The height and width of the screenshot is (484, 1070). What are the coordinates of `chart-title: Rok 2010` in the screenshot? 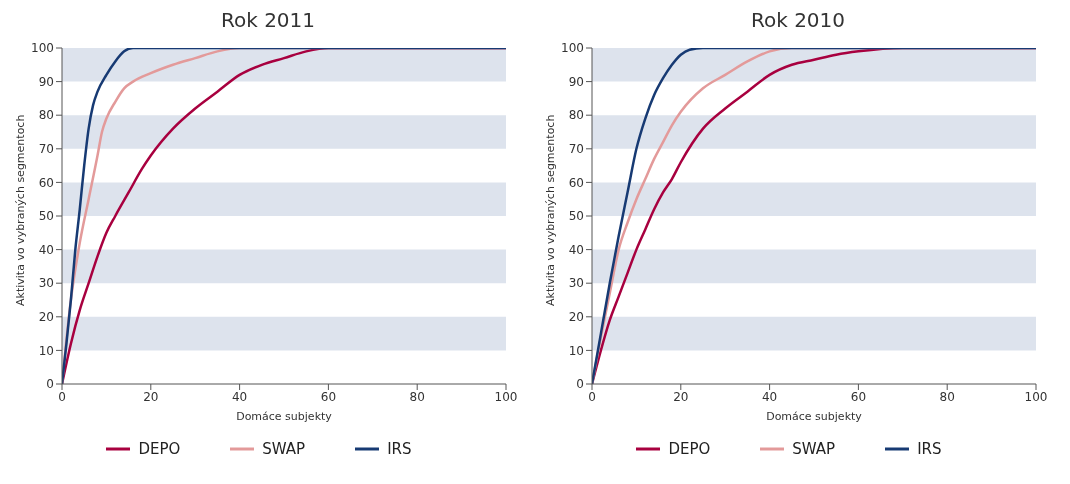 It's located at (798, 21).